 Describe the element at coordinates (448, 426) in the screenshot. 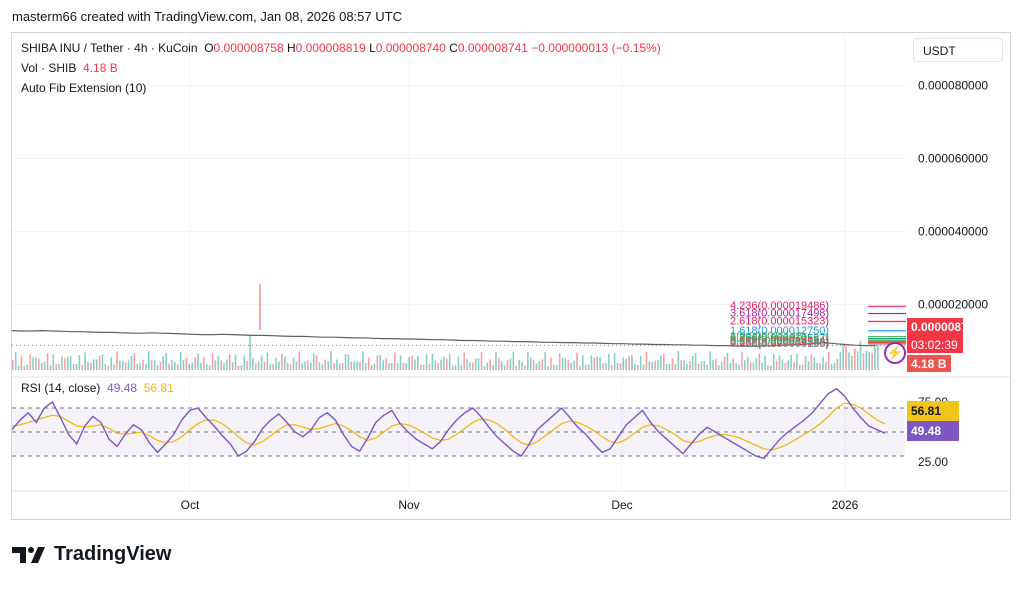

I see `rsi-ma-line` at that location.